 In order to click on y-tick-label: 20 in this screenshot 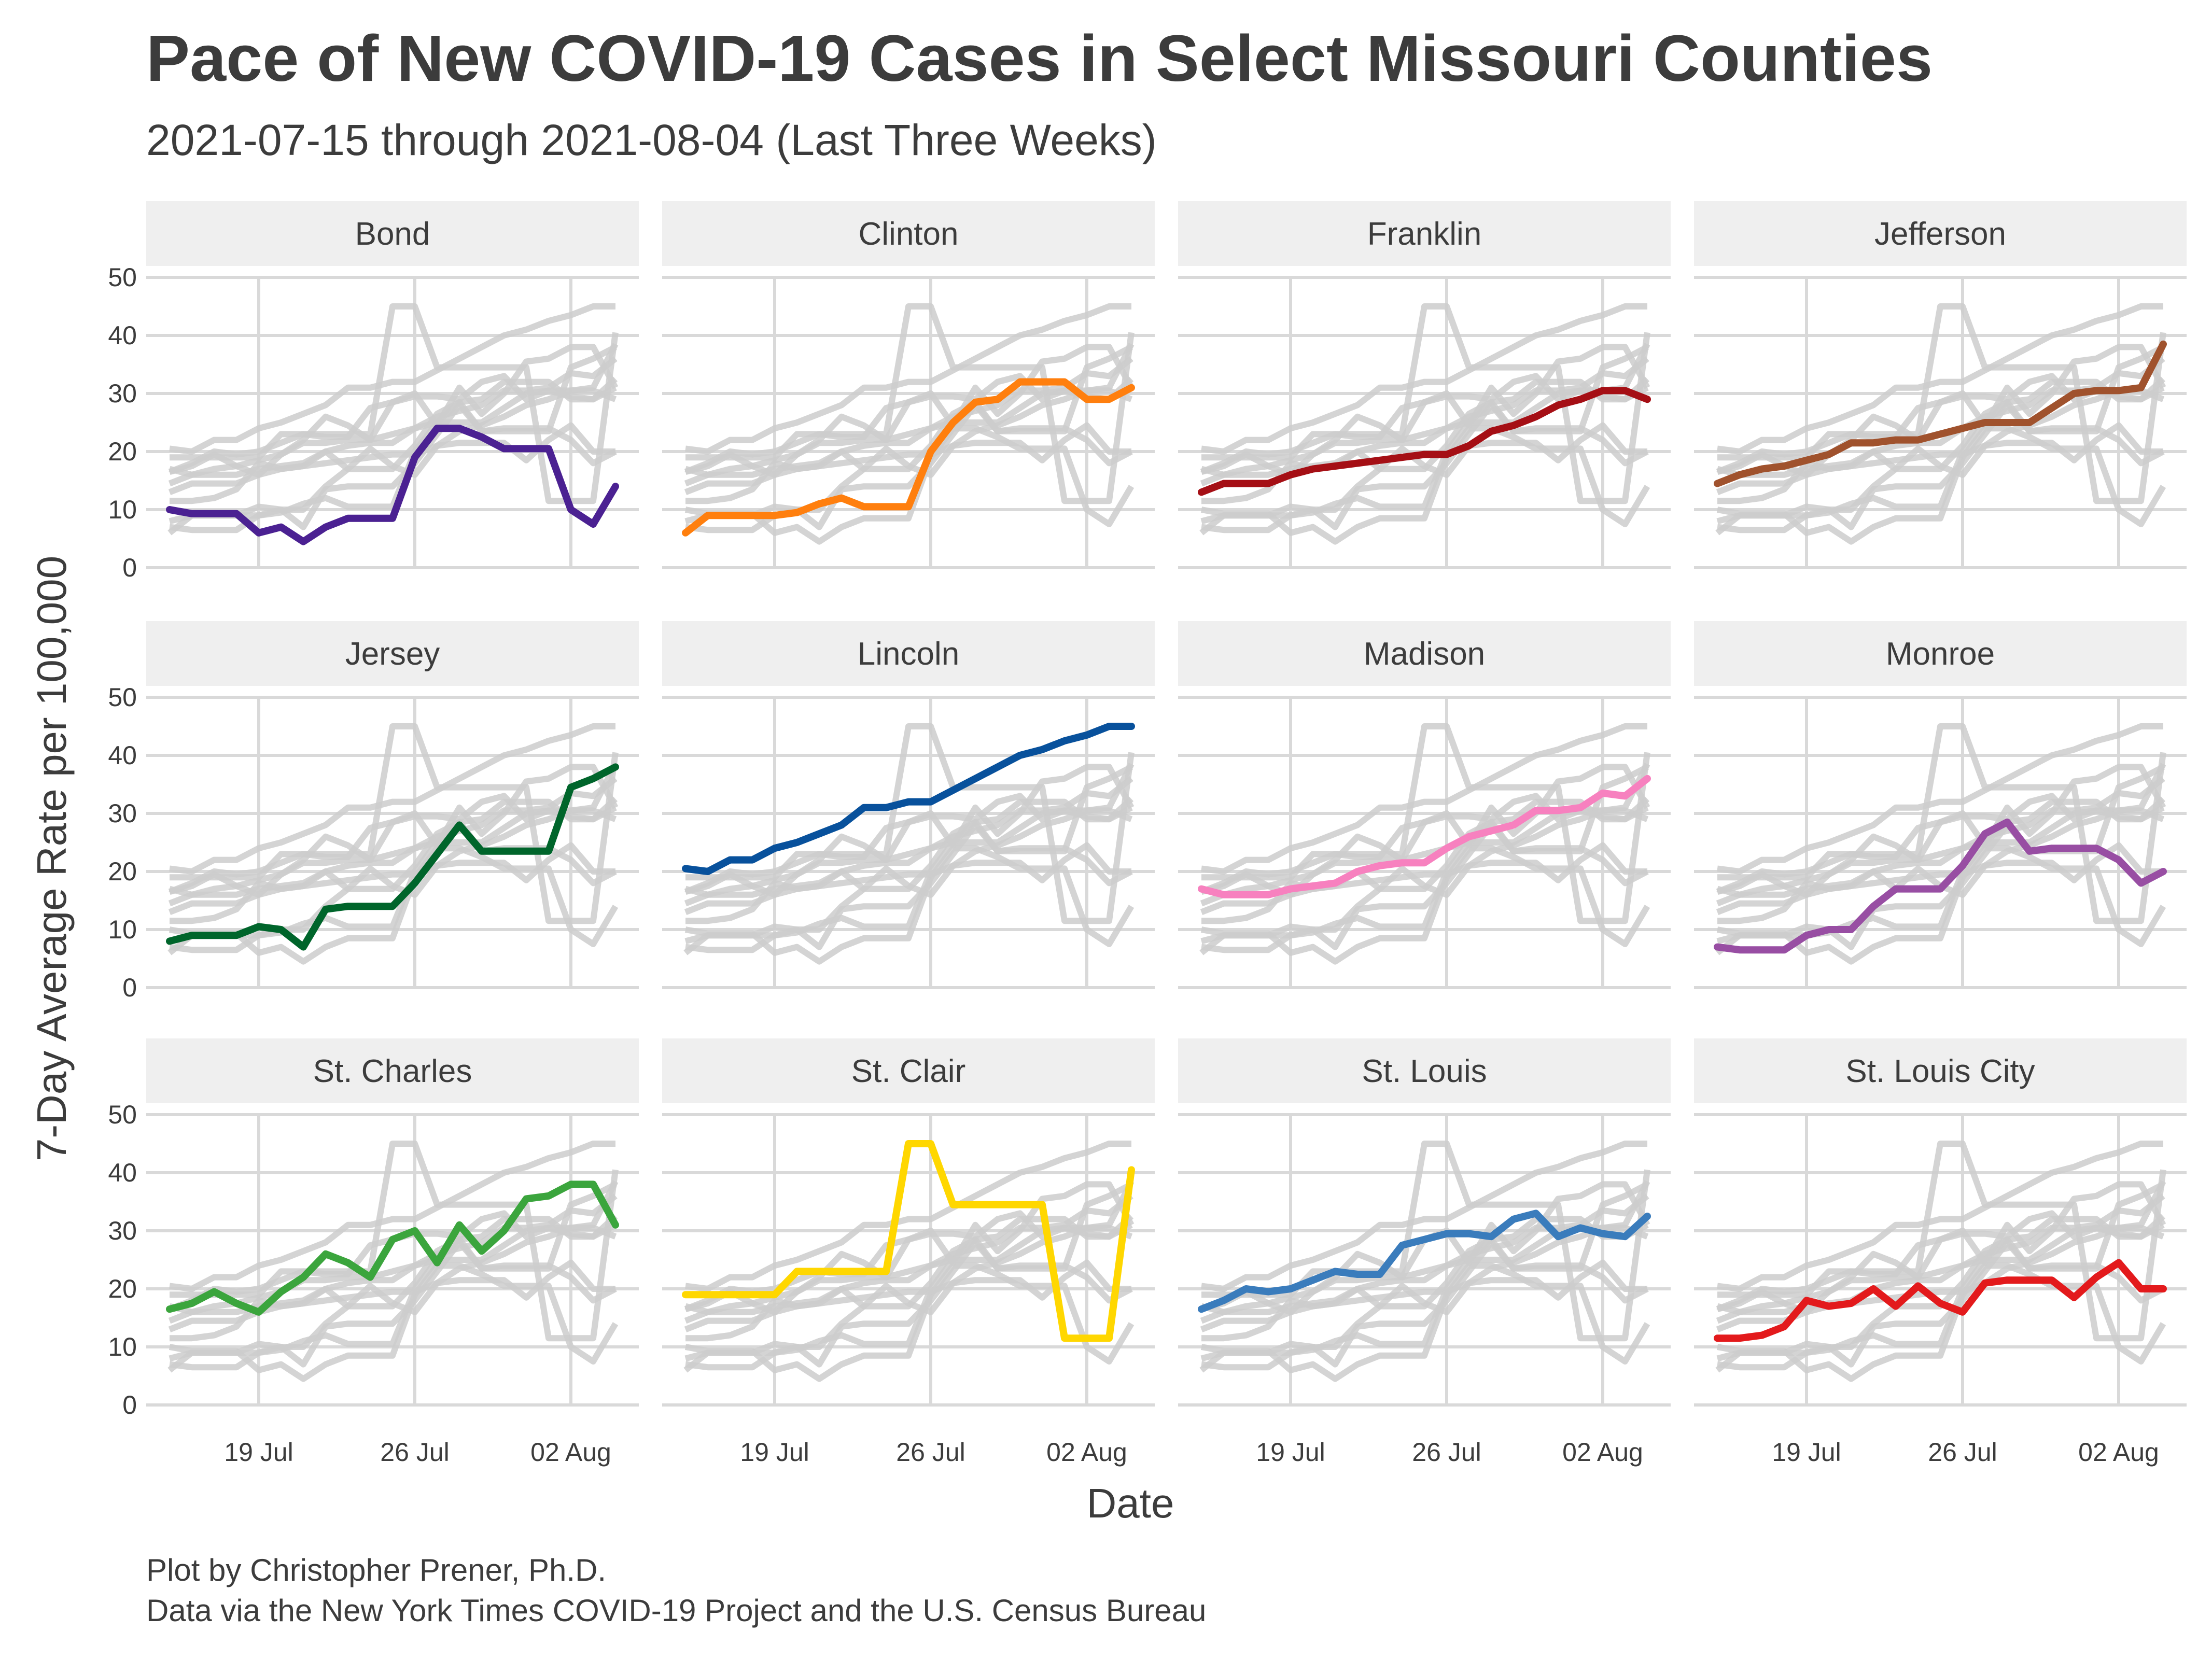, I will do `click(122, 451)`.